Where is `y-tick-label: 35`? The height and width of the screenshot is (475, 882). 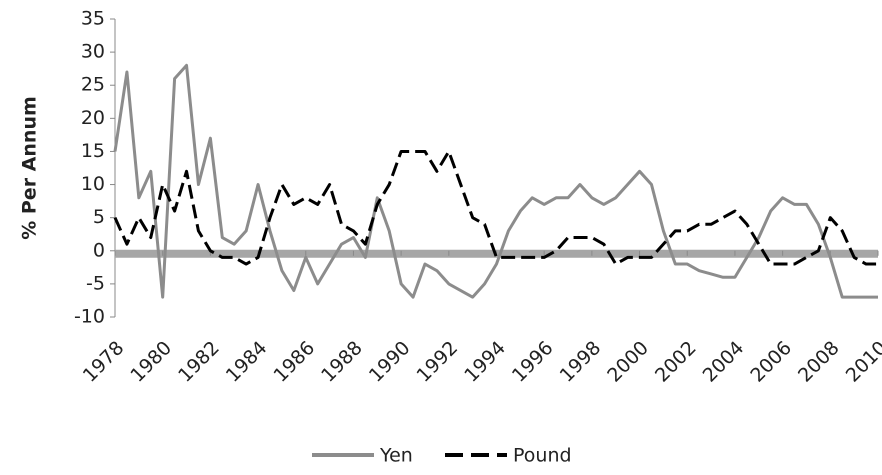
y-tick-label: 35 is located at coordinates (93, 19).